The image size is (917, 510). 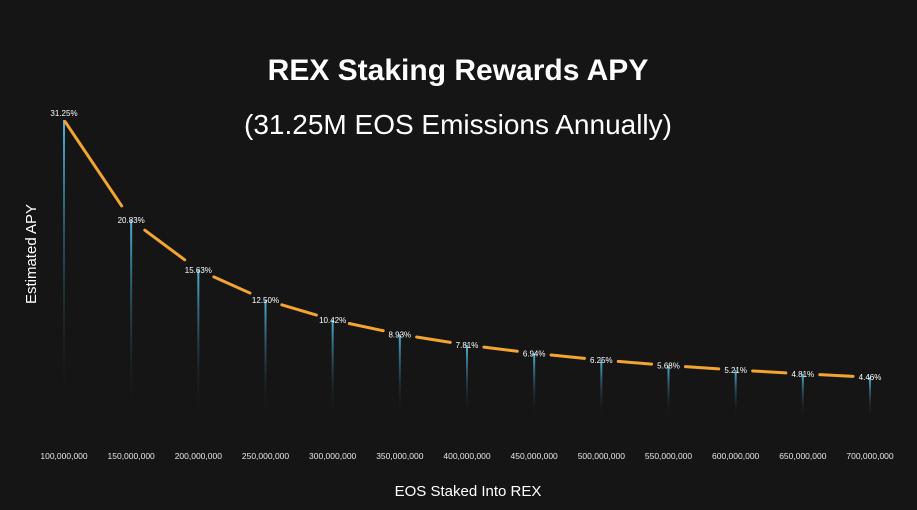 What do you see at coordinates (265, 300) in the screenshot?
I see `data-label: 12.50%` at bounding box center [265, 300].